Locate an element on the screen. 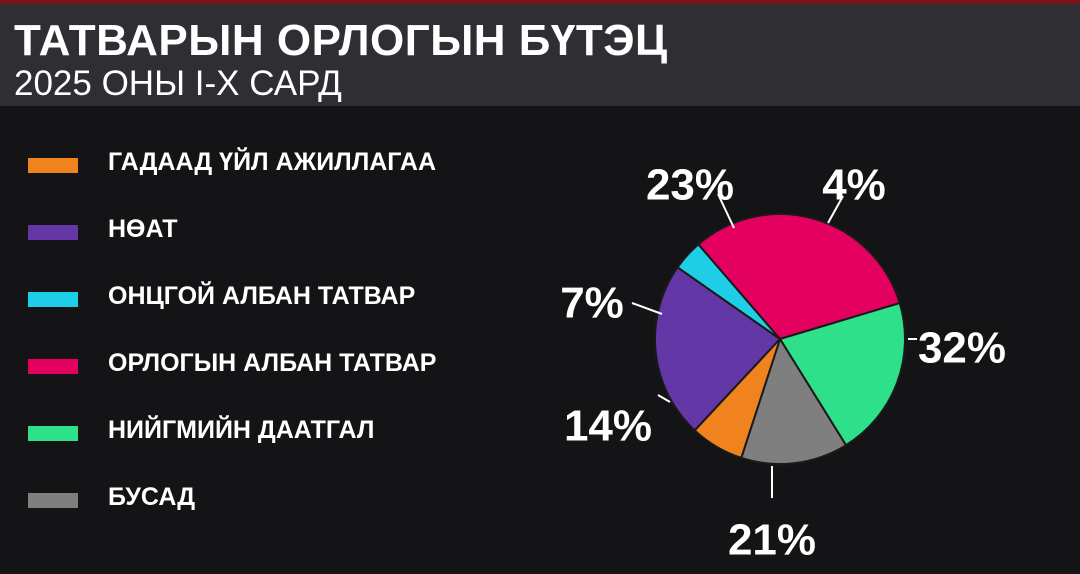  legend-item-noat: НӨАТ is located at coordinates (263, 230).